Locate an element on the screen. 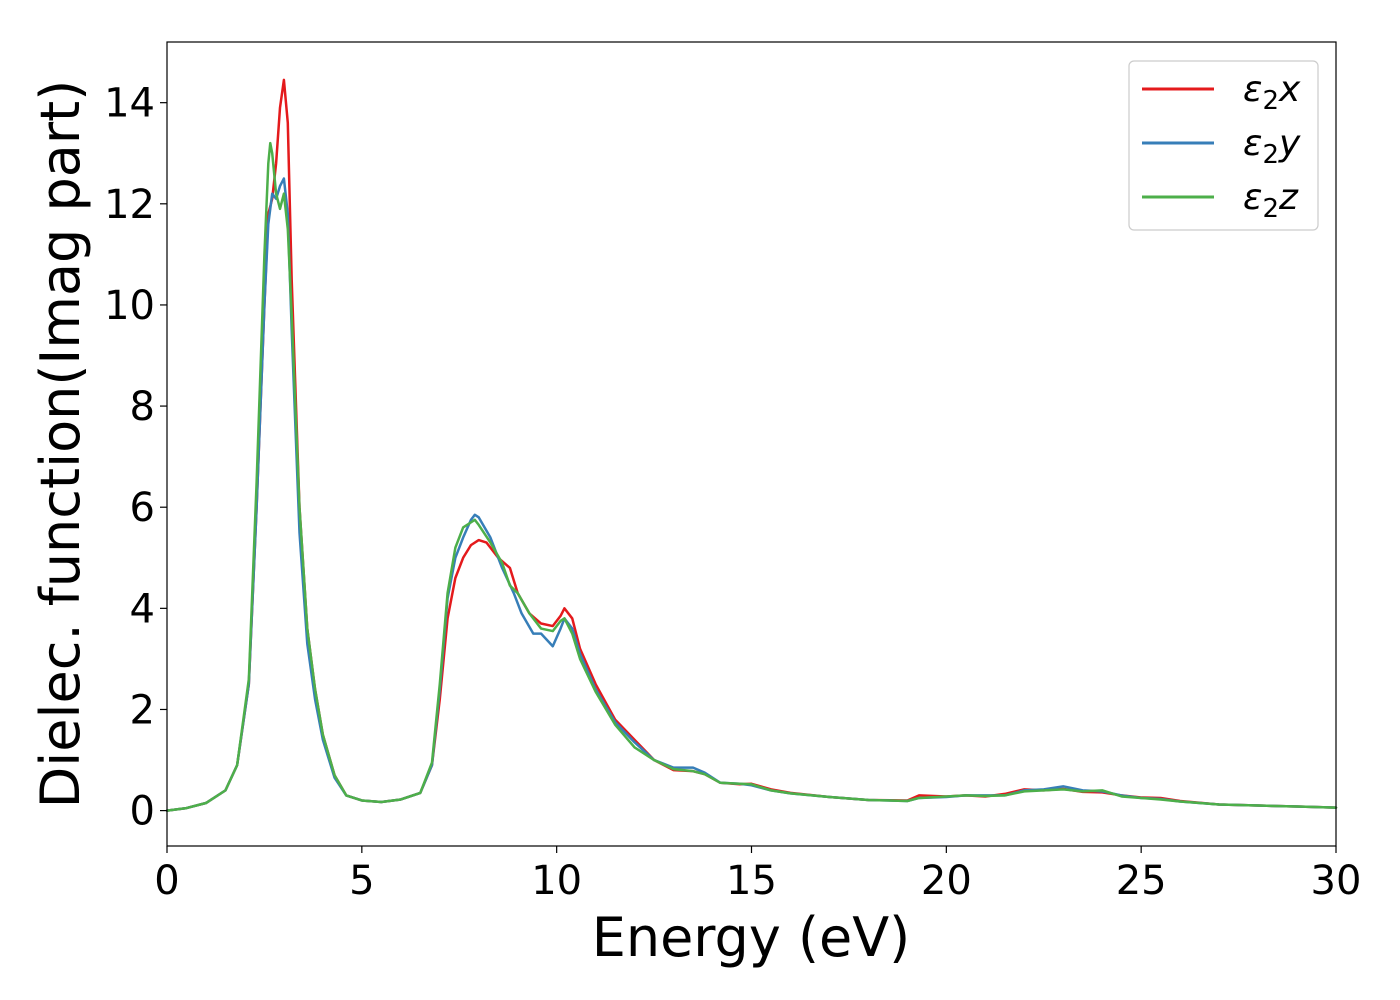 This screenshot has width=1400, height=1000. legend: ε2x ε2y ε2z is located at coordinates (1223, 145).